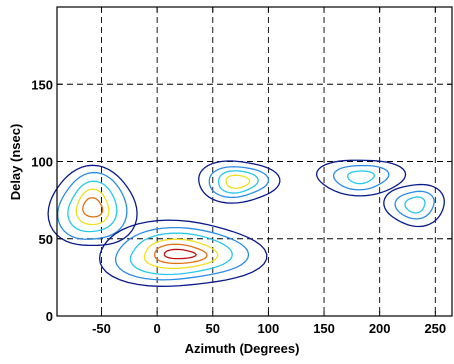 This screenshot has width=454, height=364. What do you see at coordinates (101, 328) in the screenshot?
I see `x-tick-label: -50` at bounding box center [101, 328].